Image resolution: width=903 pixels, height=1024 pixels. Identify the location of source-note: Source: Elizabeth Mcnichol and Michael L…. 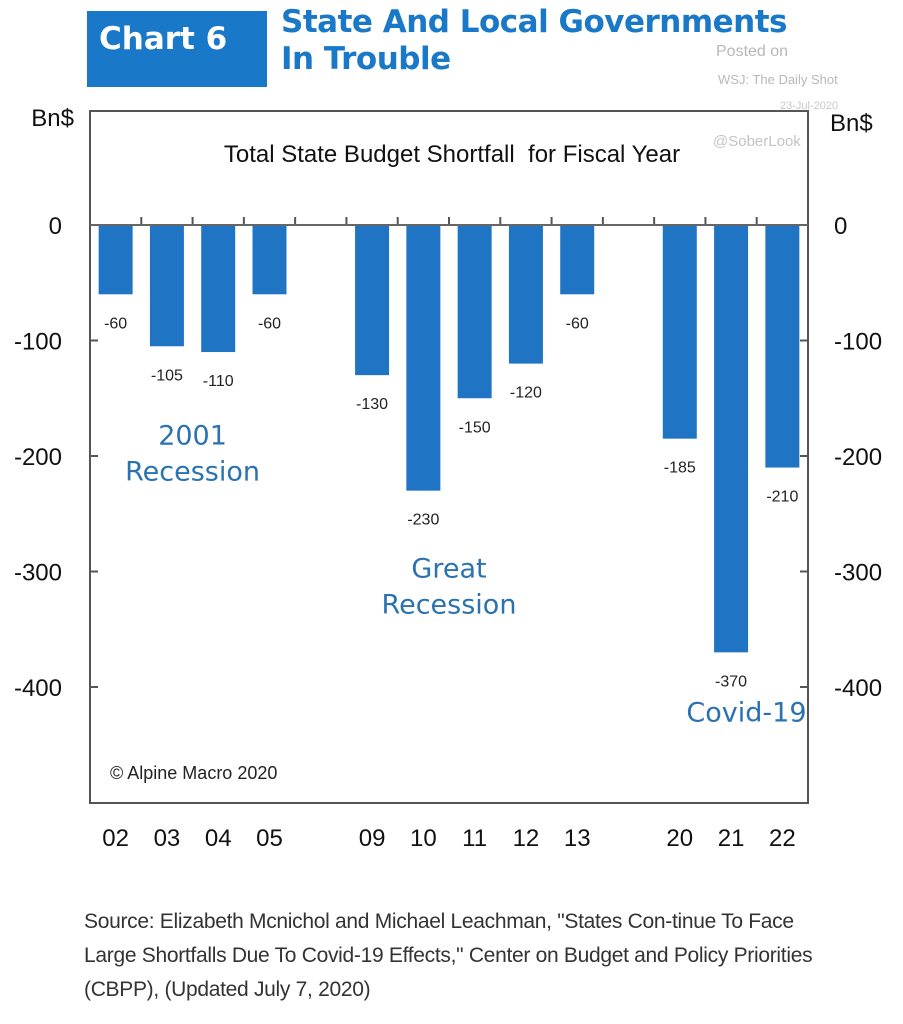
(448, 955).